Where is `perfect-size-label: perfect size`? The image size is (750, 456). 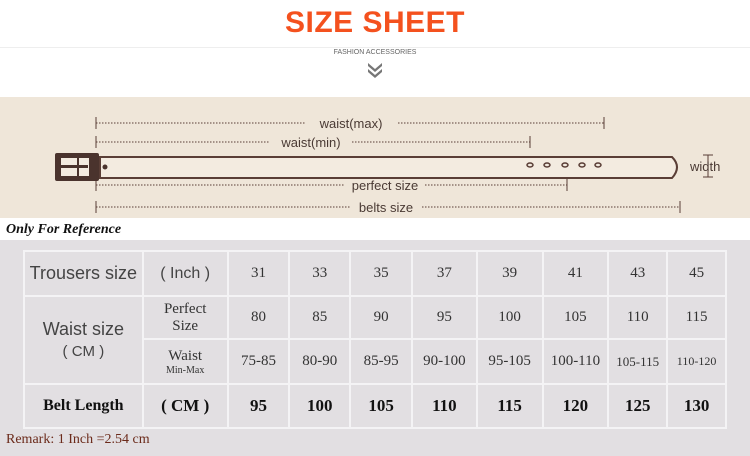 perfect-size-label: perfect size is located at coordinates (385, 185).